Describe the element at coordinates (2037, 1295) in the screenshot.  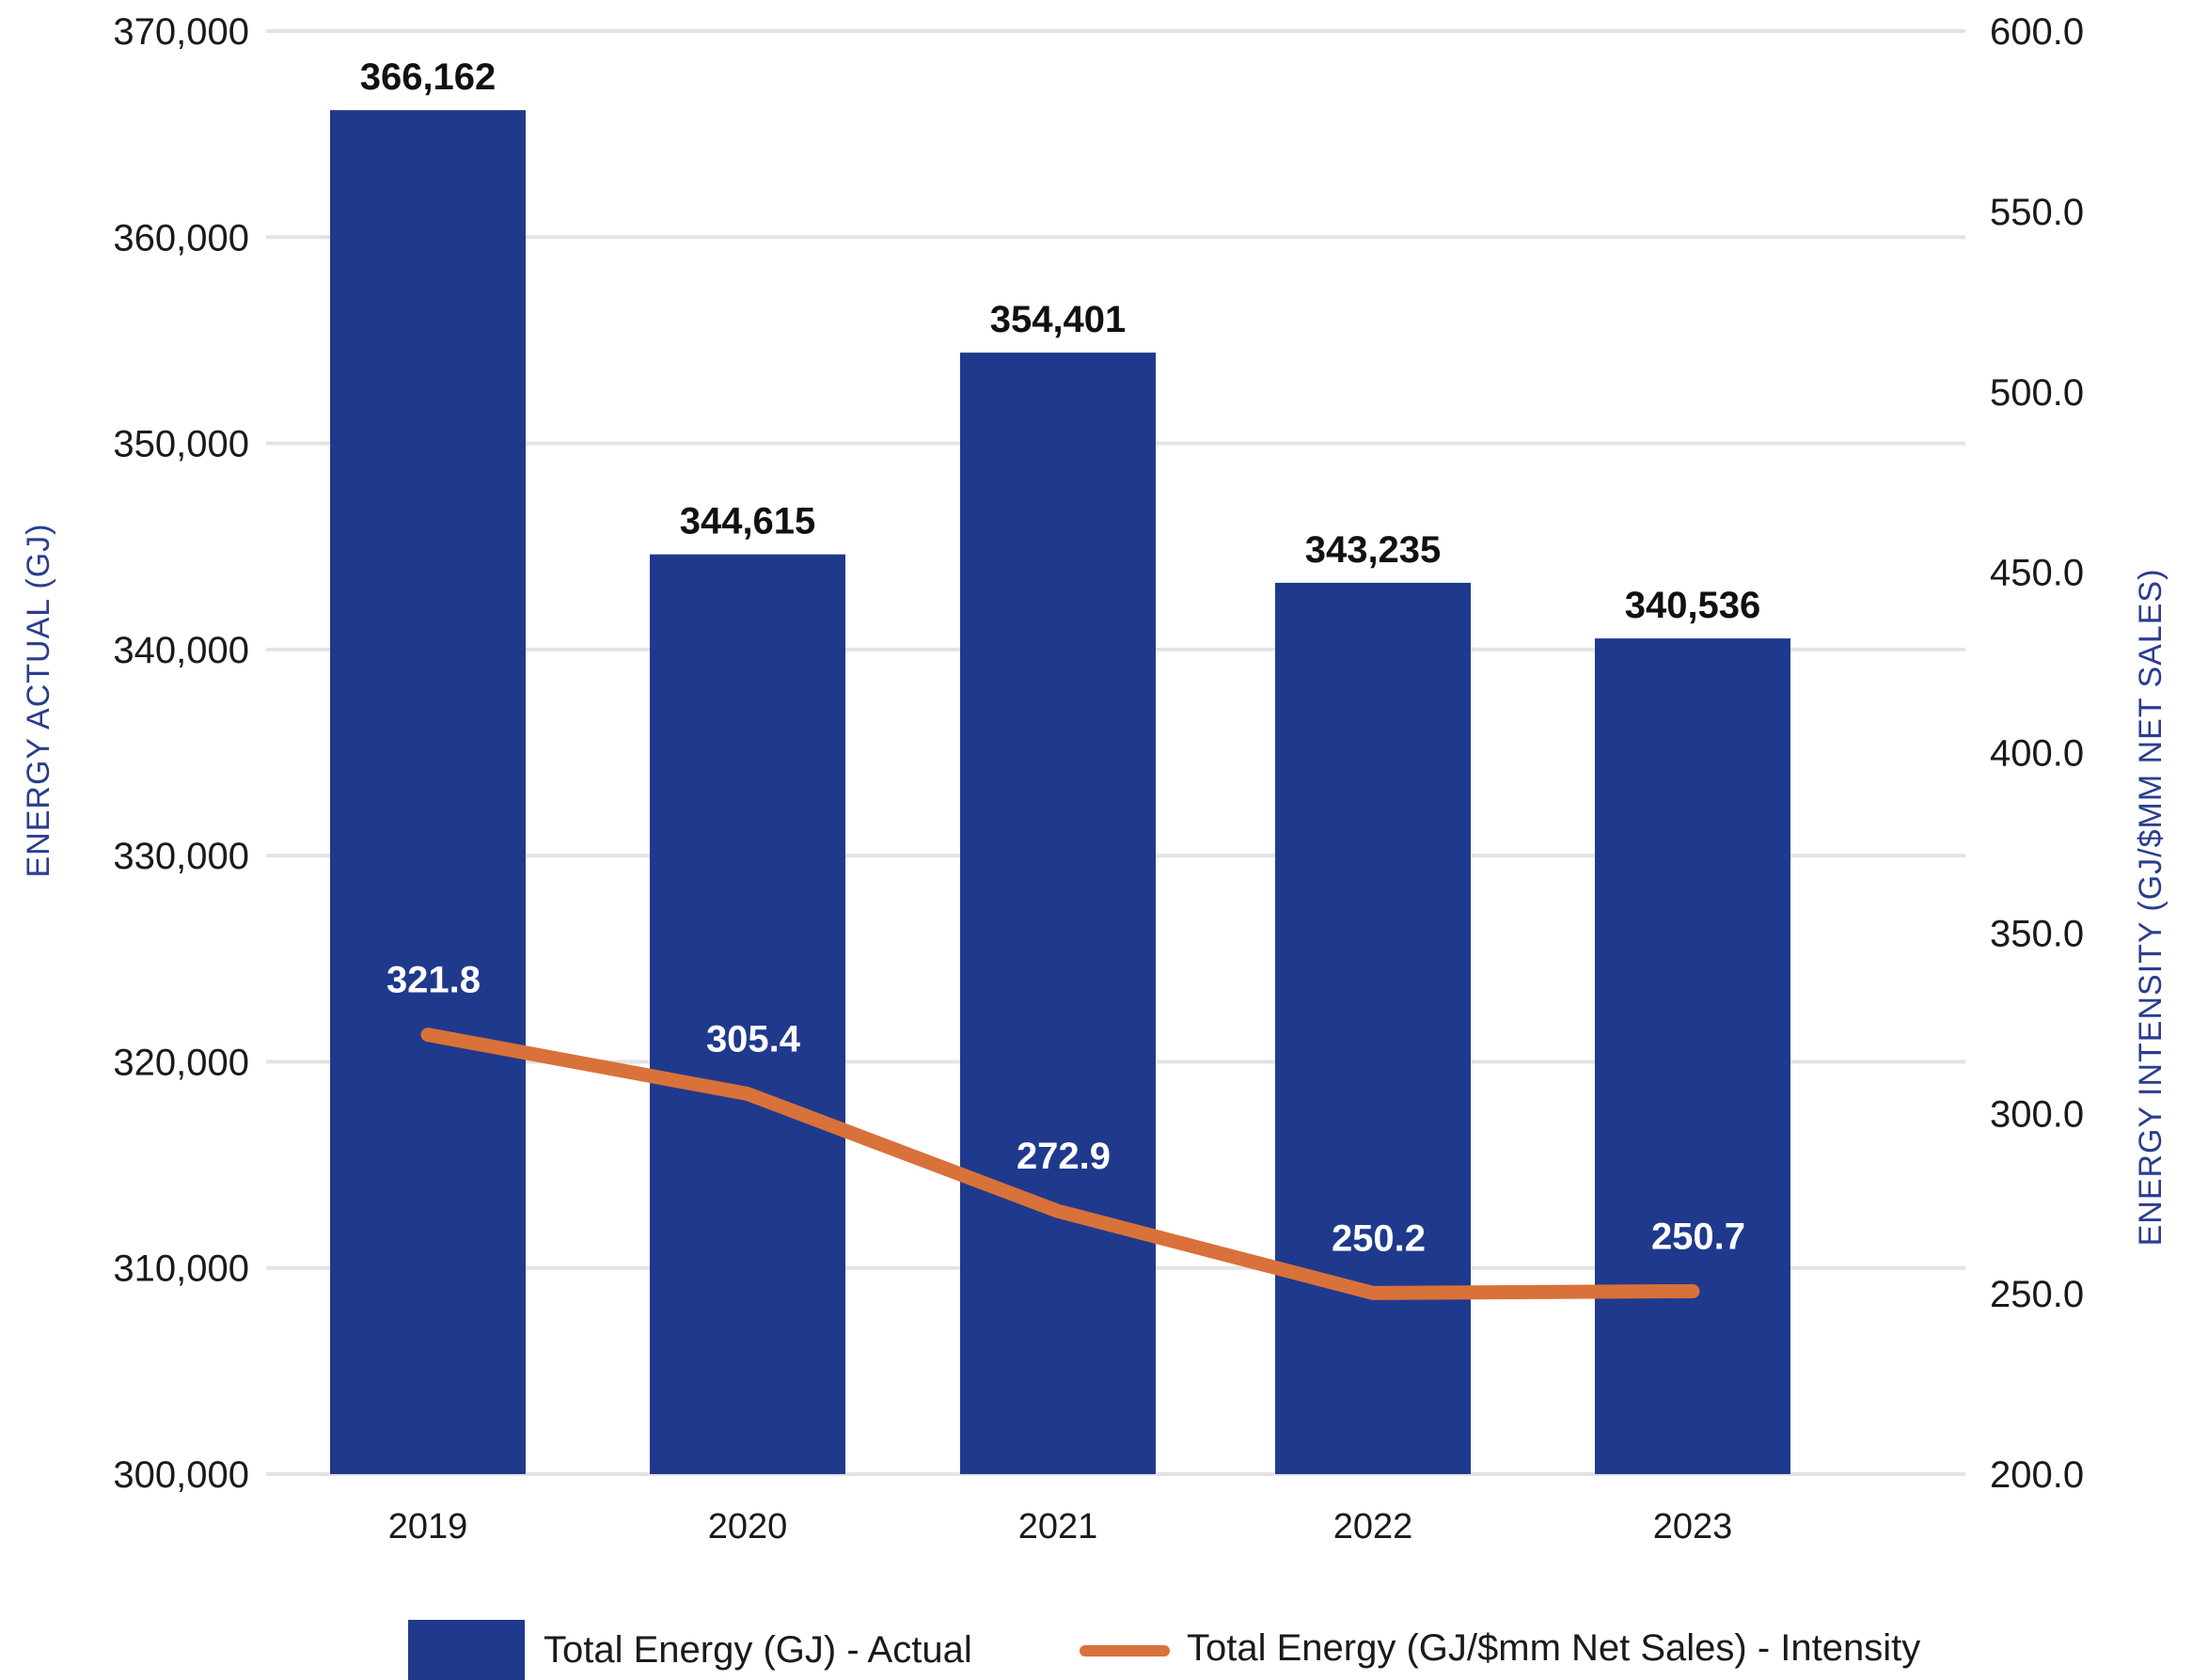
I see `right-tick-label: 250.0` at that location.